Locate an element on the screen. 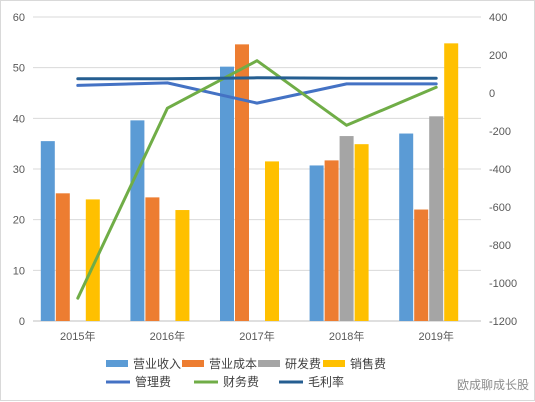 Image resolution: width=535 pixels, height=402 pixels. legend-label: 营业成本 is located at coordinates (233, 364).